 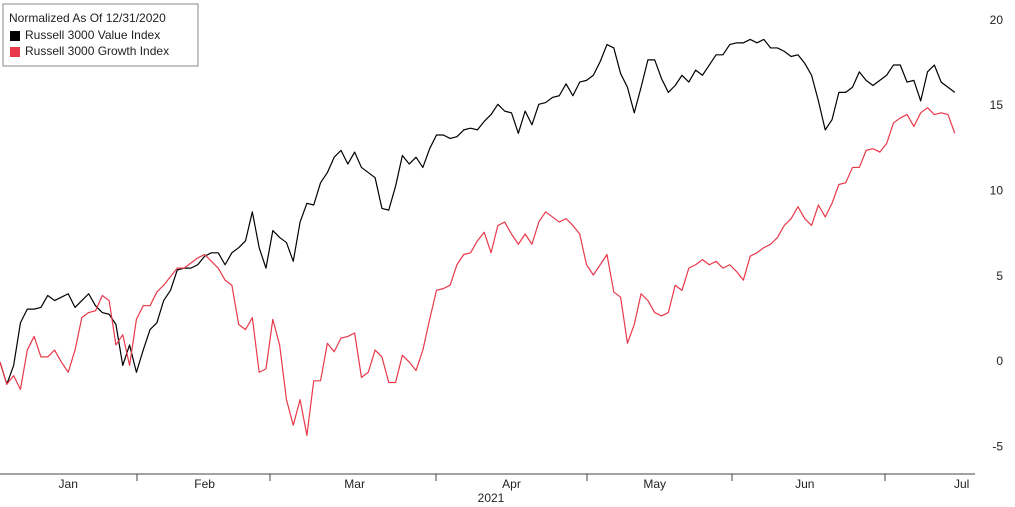 I want to click on x-tick-label: Jun, so click(x=804, y=484).